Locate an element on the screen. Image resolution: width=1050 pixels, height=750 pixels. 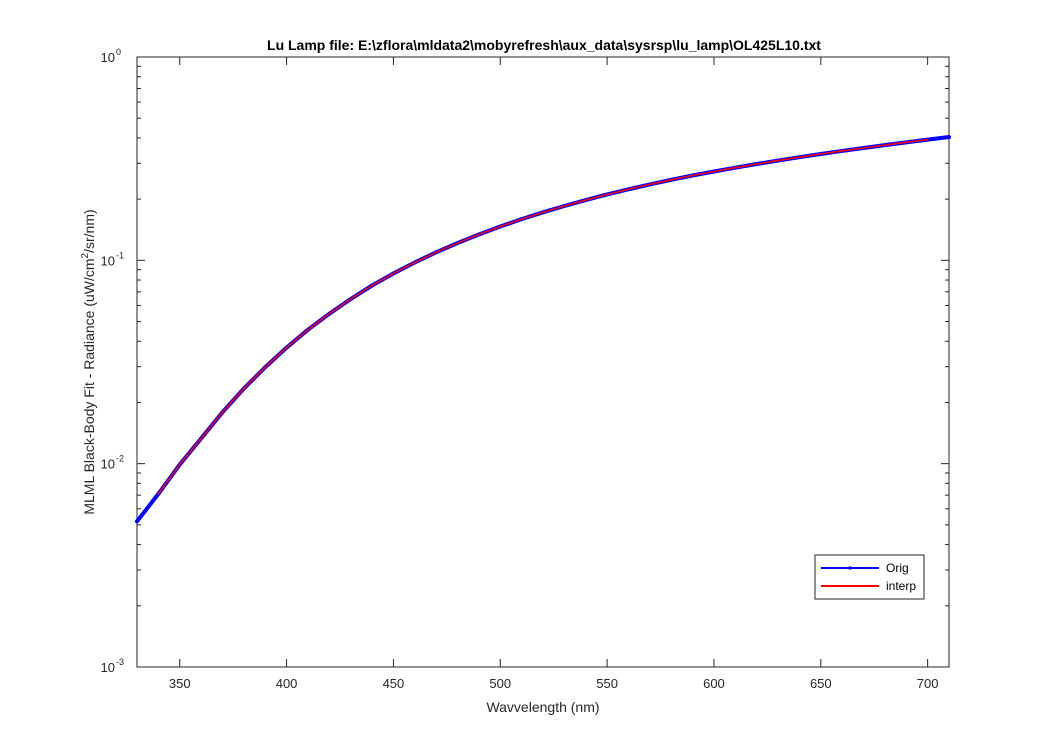
x-tick-label: 600 is located at coordinates (714, 683).